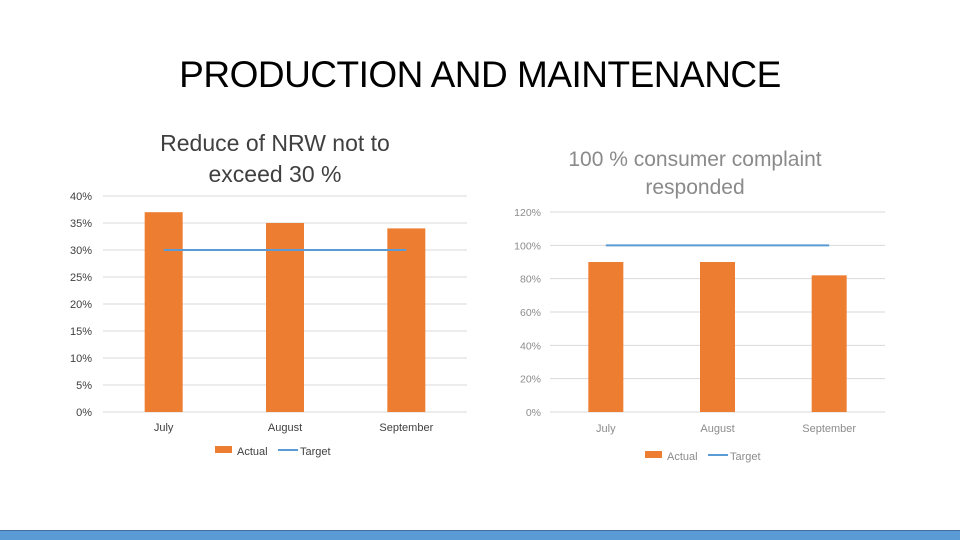 The image size is (960, 540). I want to click on footer-bar, so click(480, 535).